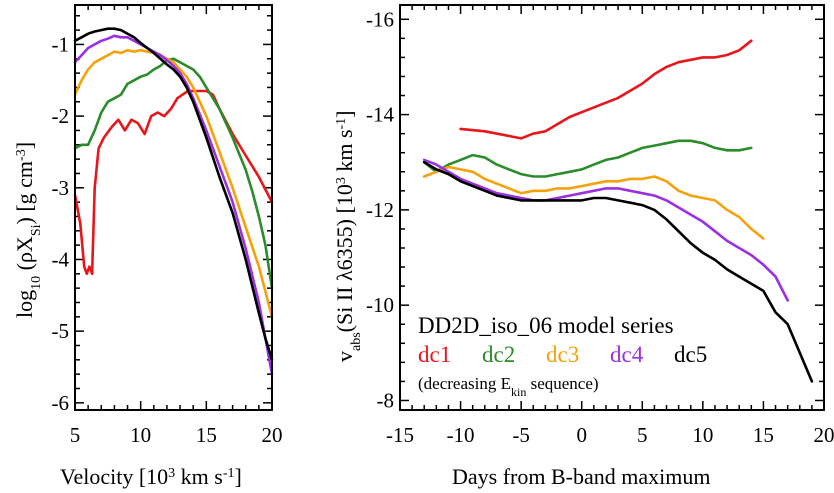 This screenshot has height=493, width=834. Describe the element at coordinates (151, 476) in the screenshot. I see `left-x-axis-label: Velocity [103 km s-1]` at that location.